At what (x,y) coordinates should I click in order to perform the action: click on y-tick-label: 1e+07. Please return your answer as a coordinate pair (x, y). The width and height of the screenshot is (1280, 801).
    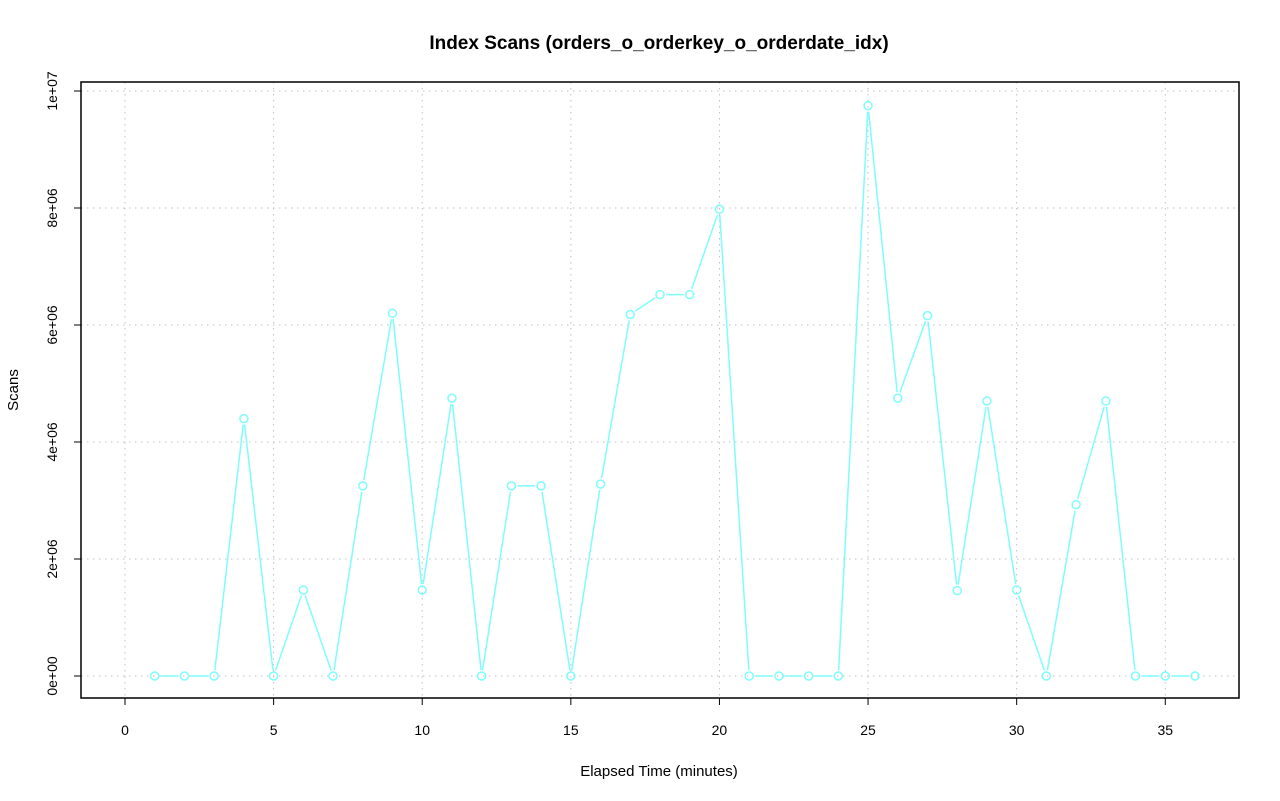
    Looking at the image, I should click on (52, 91).